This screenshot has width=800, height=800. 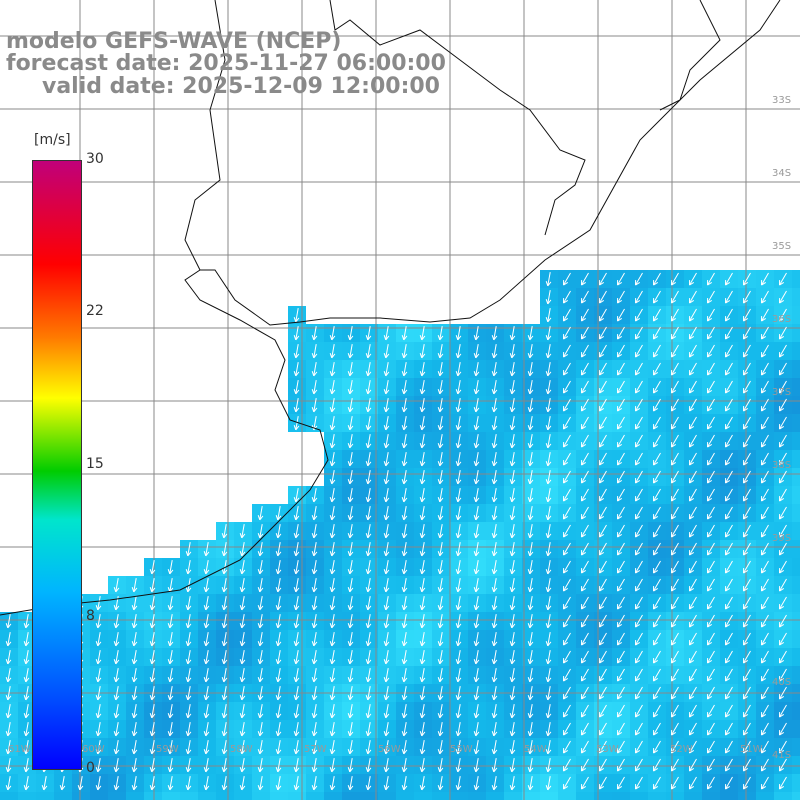 What do you see at coordinates (19, 749) in the screenshot?
I see `lon-label-61w: 61W` at bounding box center [19, 749].